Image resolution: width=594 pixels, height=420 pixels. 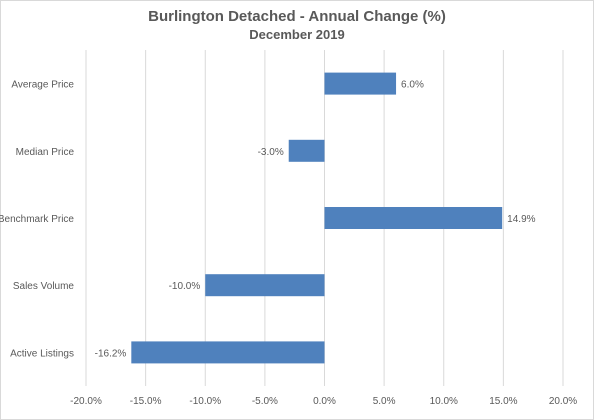 I want to click on category-label: Active Listings, so click(x=42, y=353).